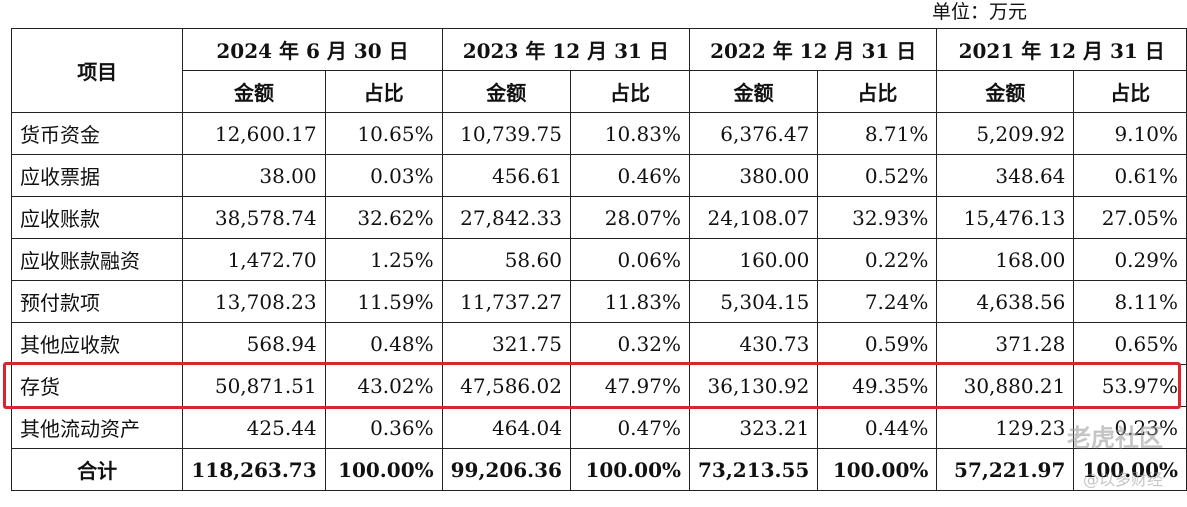  I want to click on amount-cell: 380.00, so click(753, 175).